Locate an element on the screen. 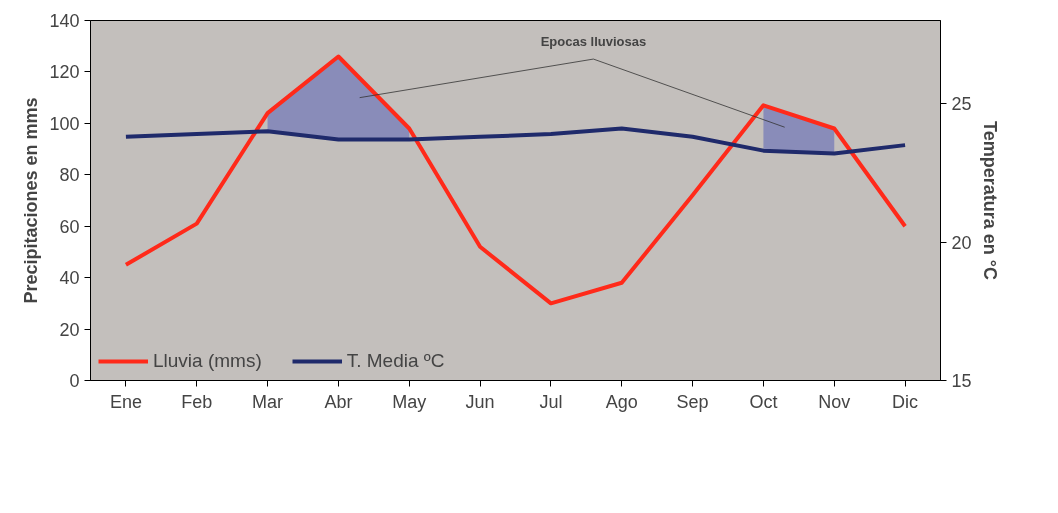 The width and height of the screenshot is (1058, 513). y-axis-title: Precipitaciones en mms is located at coordinates (31, 200).